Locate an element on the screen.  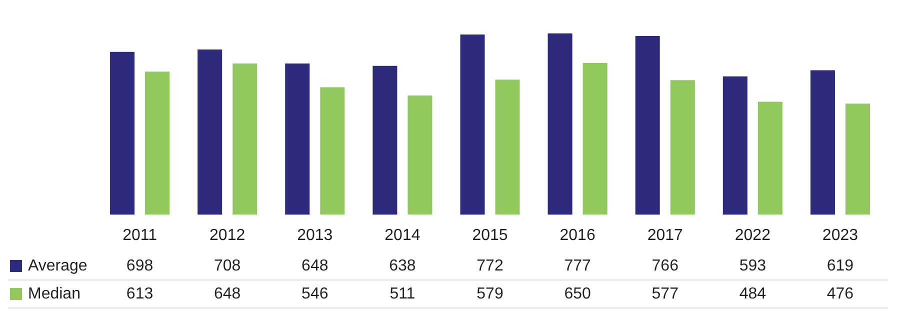
data-label: 476 is located at coordinates (840, 293).